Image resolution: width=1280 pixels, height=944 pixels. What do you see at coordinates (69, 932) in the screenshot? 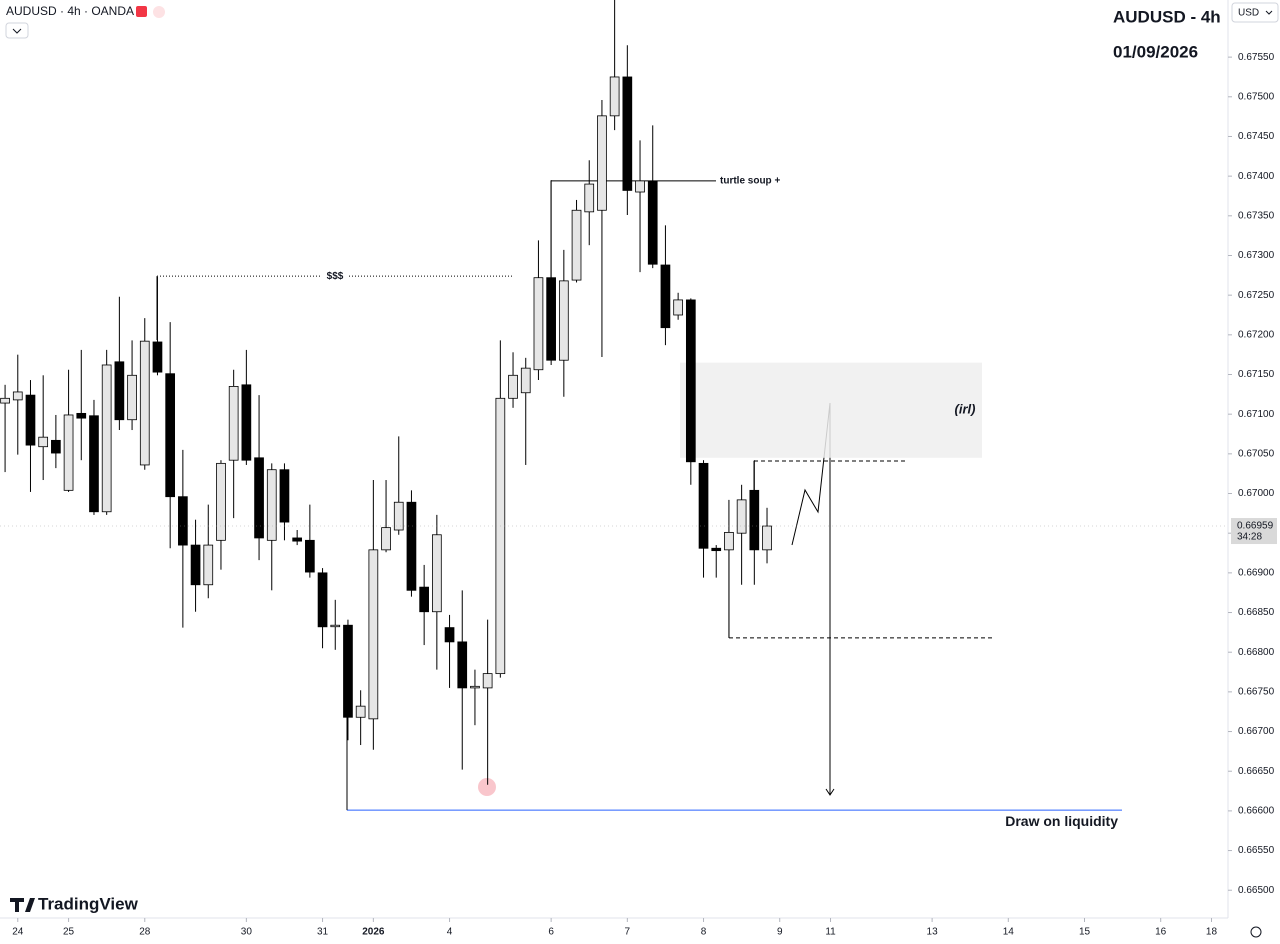
I see `x-tick-label: 25` at bounding box center [69, 932].